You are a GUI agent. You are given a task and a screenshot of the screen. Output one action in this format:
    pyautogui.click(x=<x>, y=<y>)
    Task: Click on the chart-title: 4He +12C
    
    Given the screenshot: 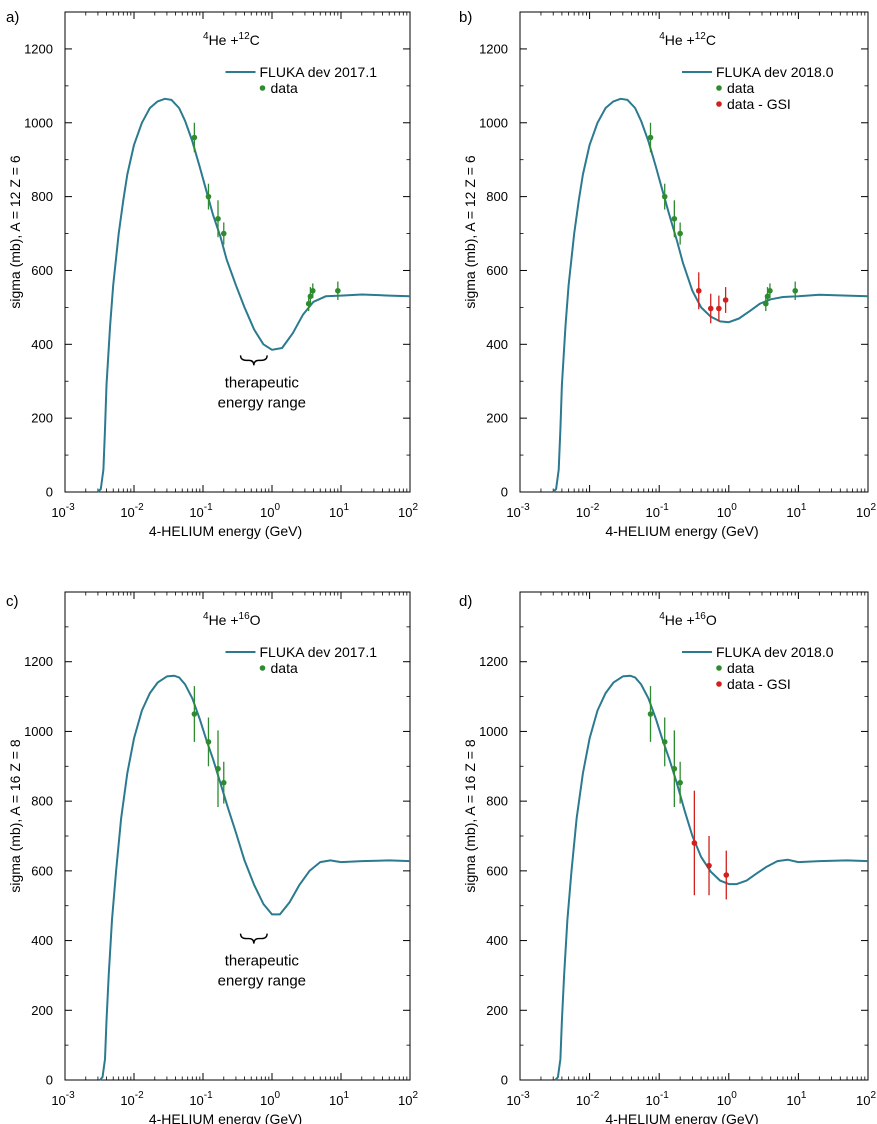 What is the action you would take?
    pyautogui.click(x=231, y=39)
    